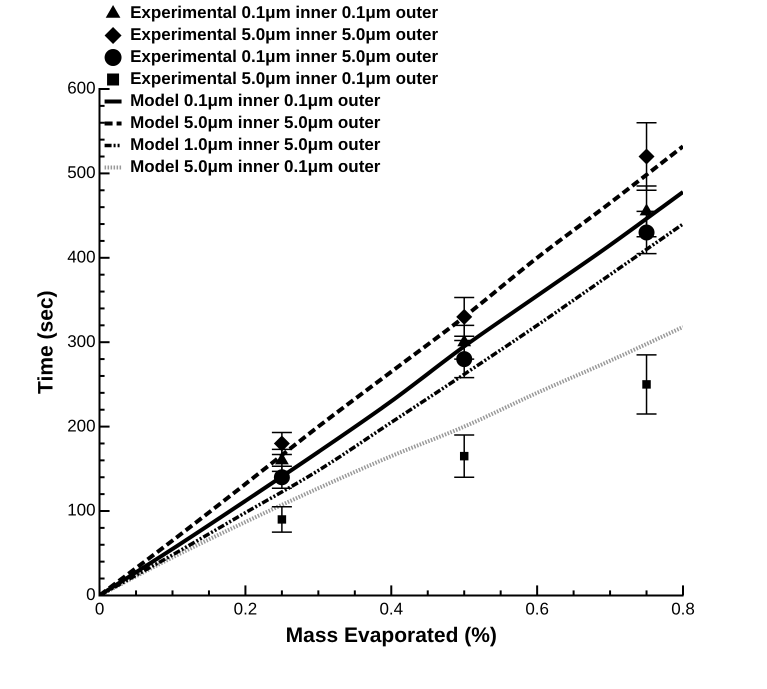 This screenshot has width=767, height=689. Describe the element at coordinates (46, 342) in the screenshot. I see `y-axis-title: Time (sec)` at that location.